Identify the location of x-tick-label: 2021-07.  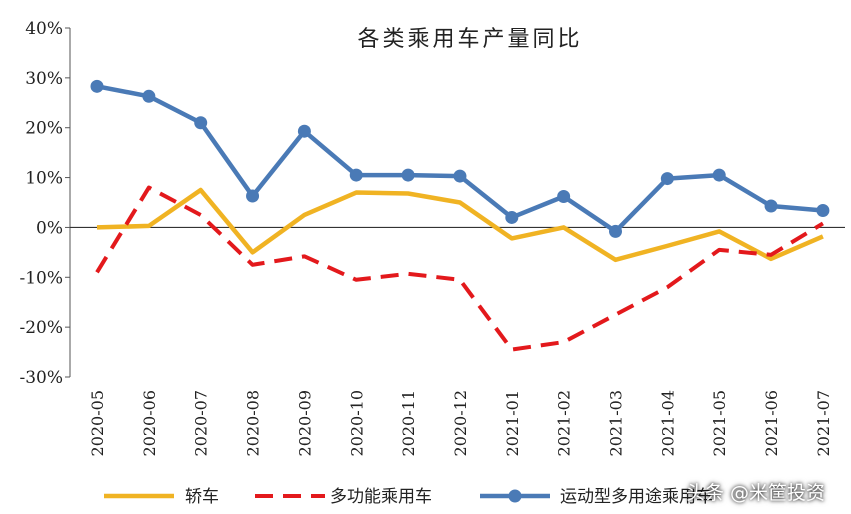
(823, 423).